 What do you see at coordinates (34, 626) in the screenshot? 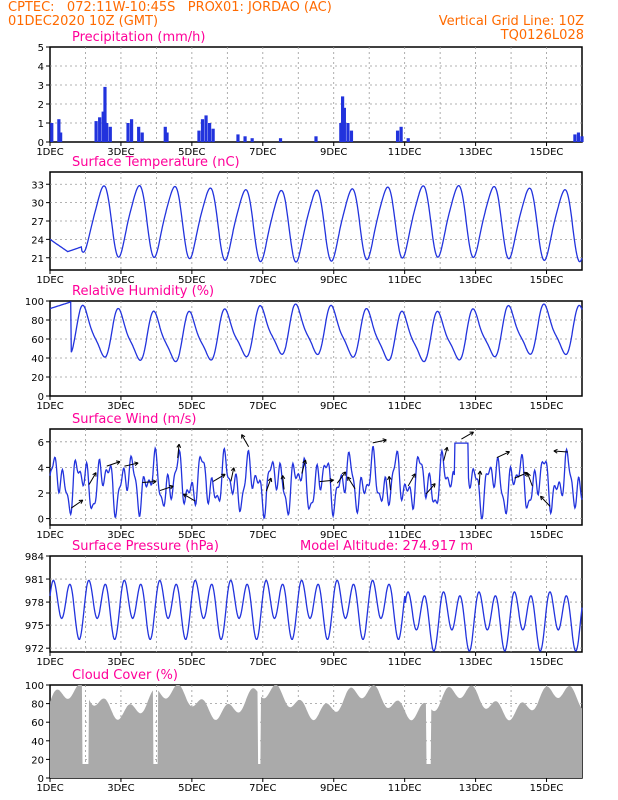
I see `pressure-ytick-label-975: 975` at bounding box center [34, 626].